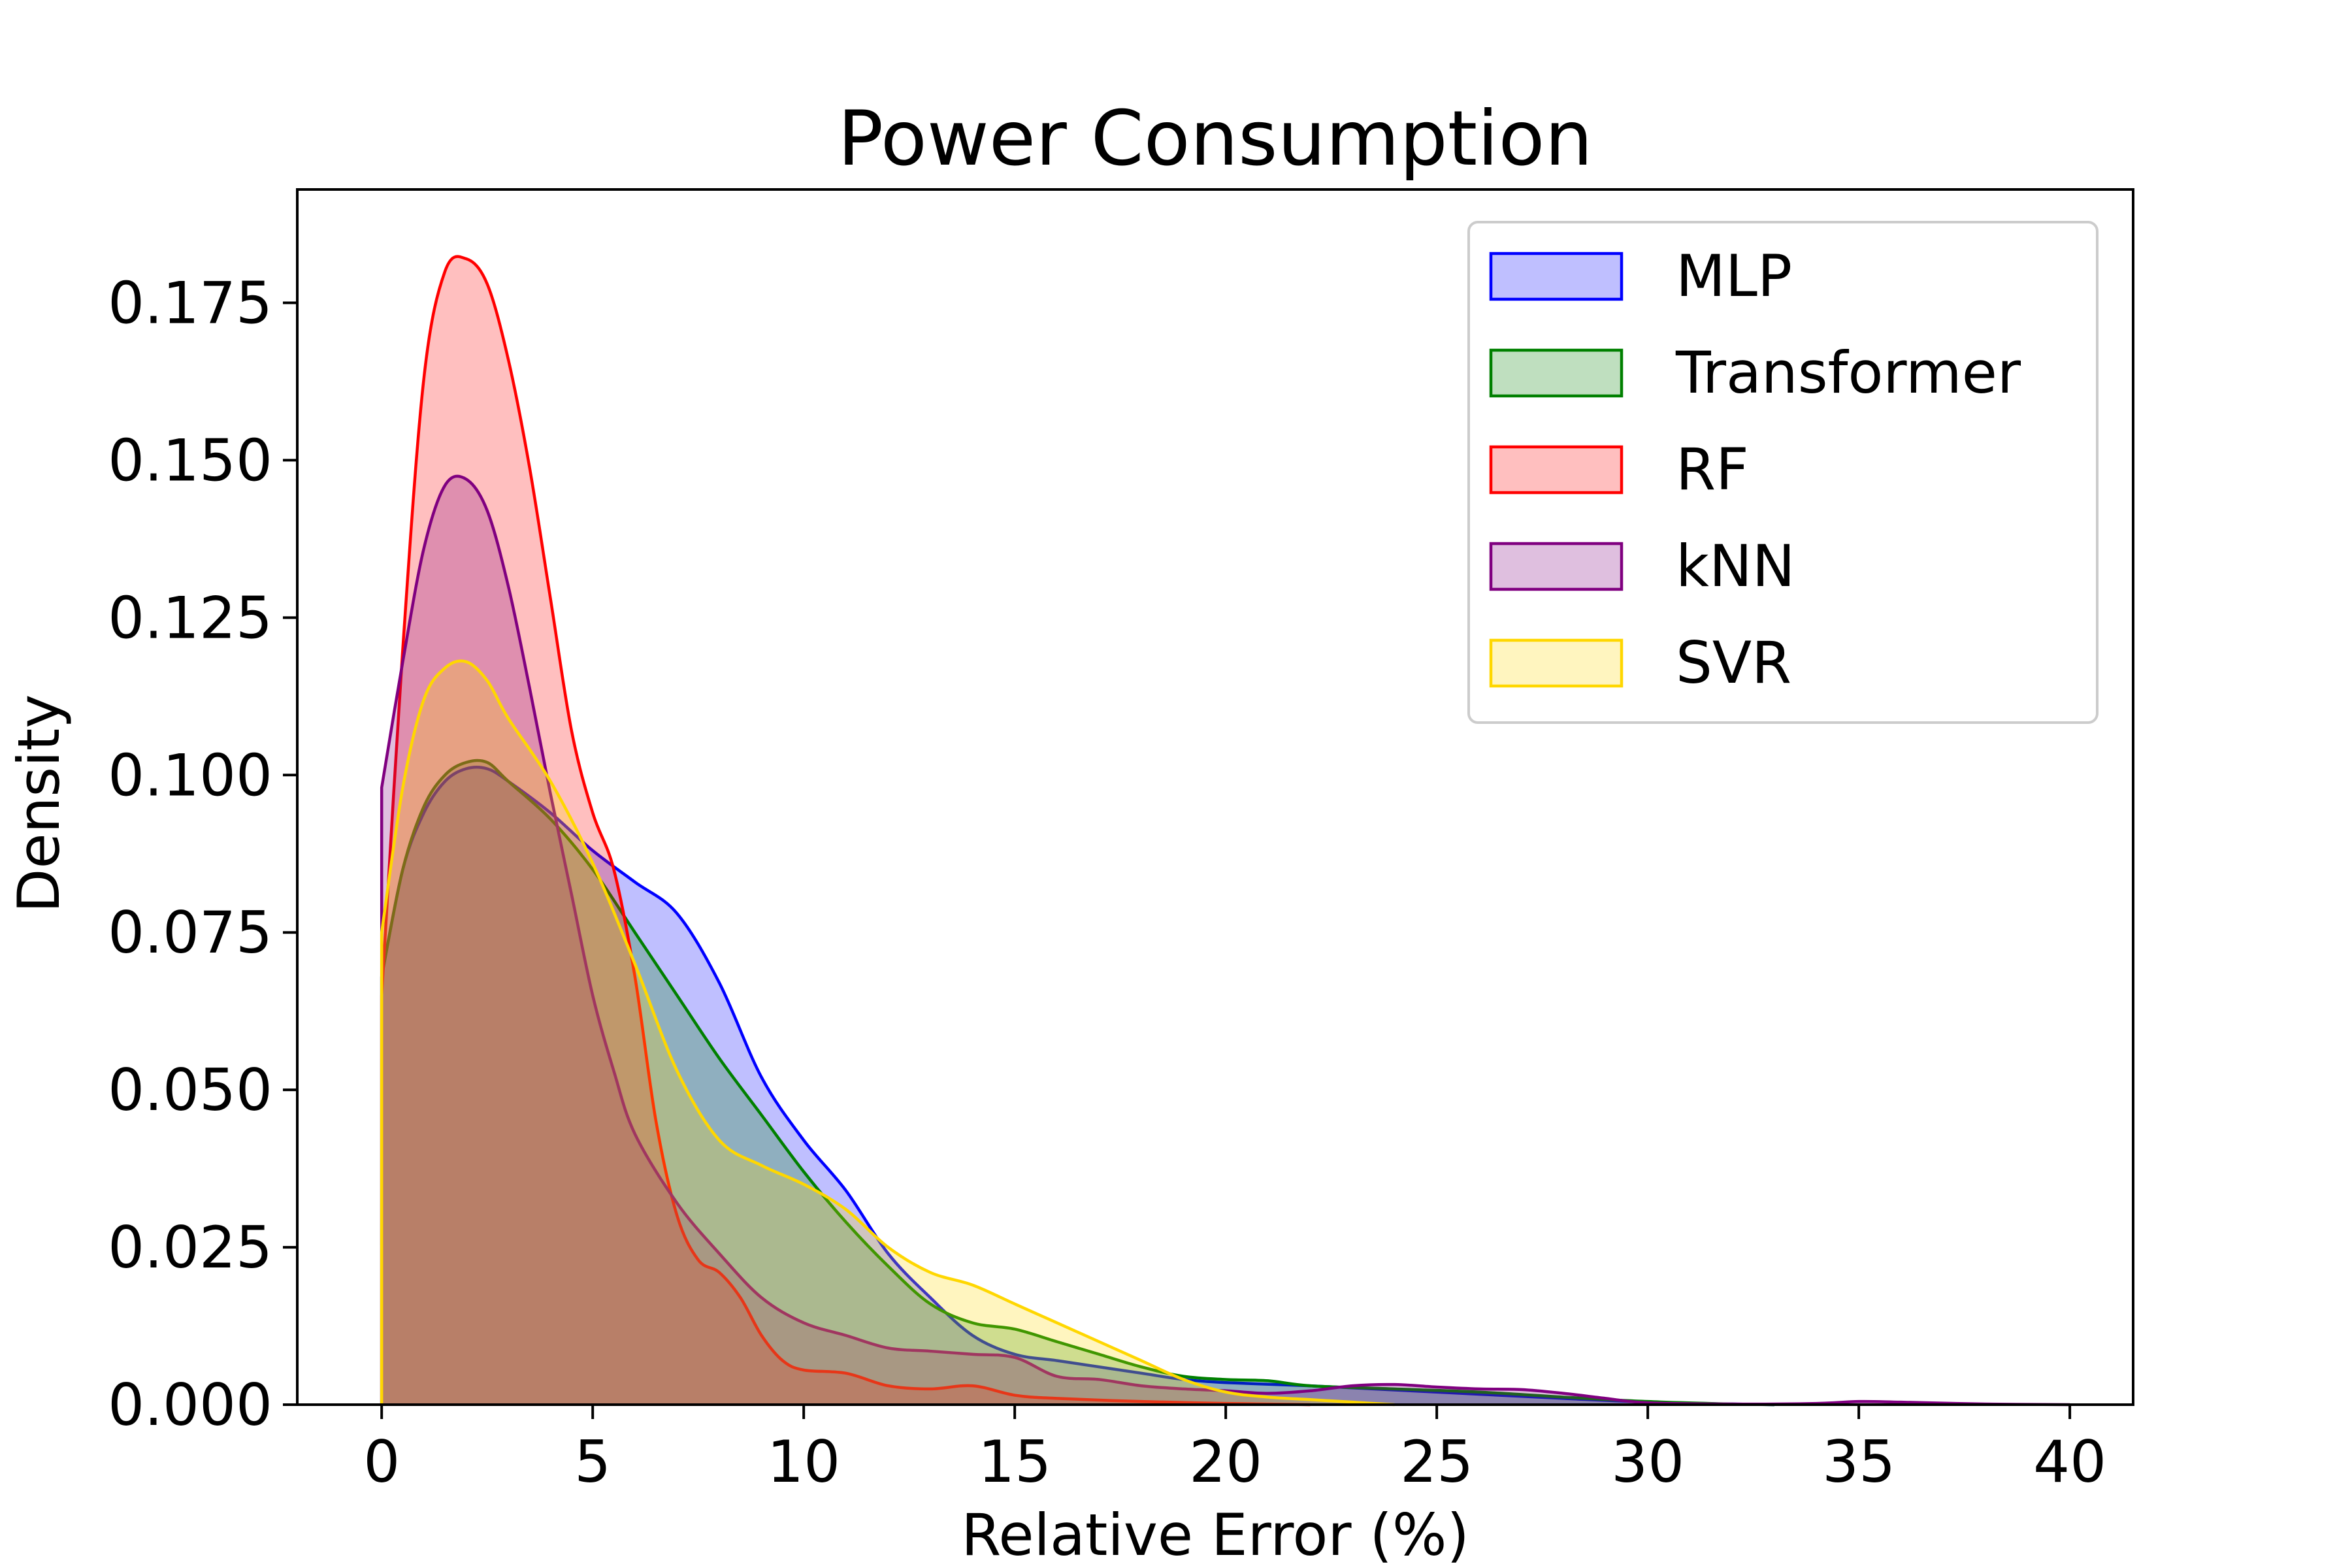 The width and height of the screenshot is (2352, 1568). I want to click on y-tick-label: 0.000, so click(190, 1405).